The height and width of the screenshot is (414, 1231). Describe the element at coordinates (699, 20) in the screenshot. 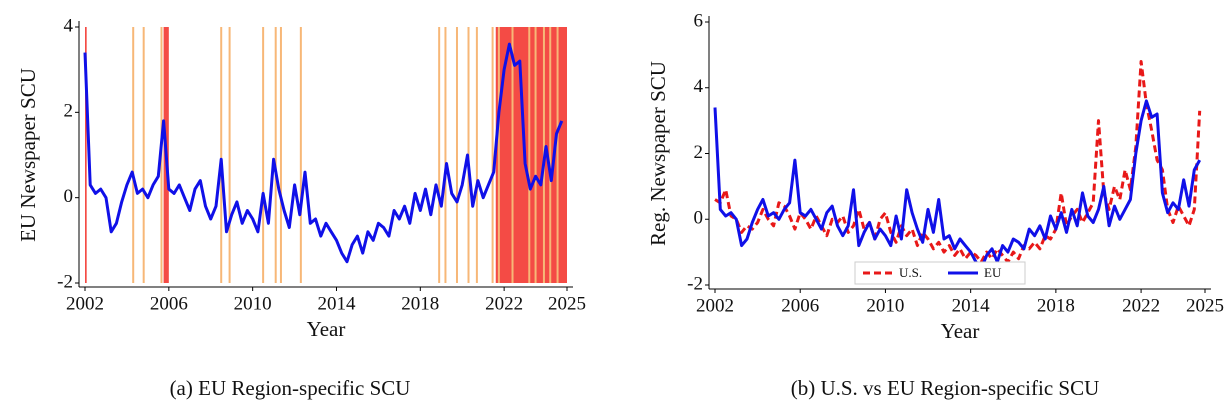

I see `y-tick-label: 6` at that location.